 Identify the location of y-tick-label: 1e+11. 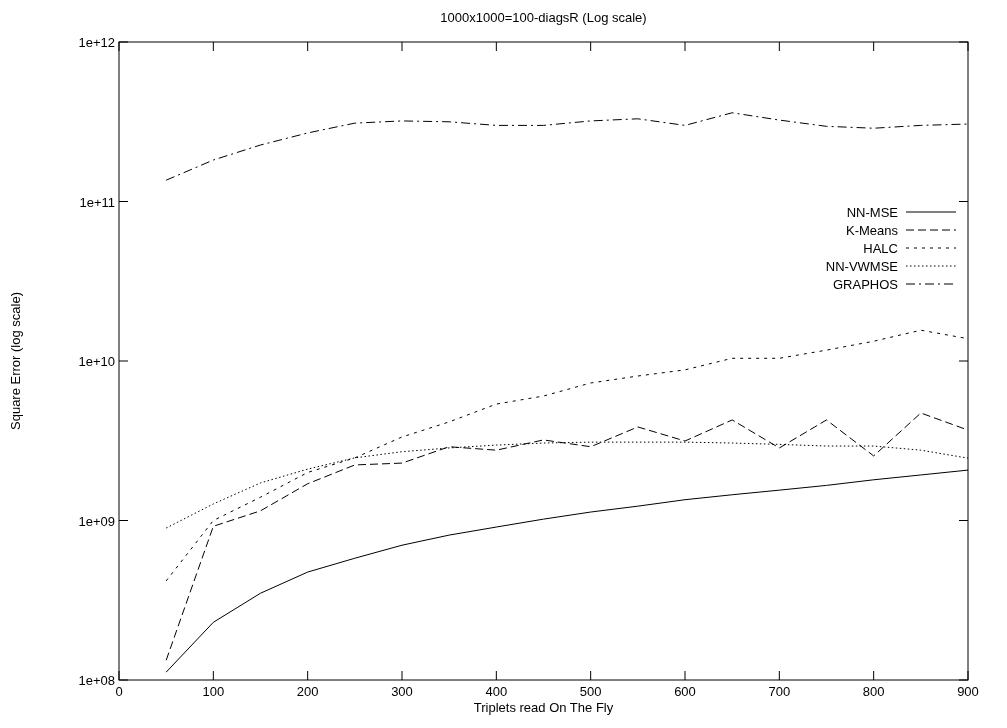
(97, 202).